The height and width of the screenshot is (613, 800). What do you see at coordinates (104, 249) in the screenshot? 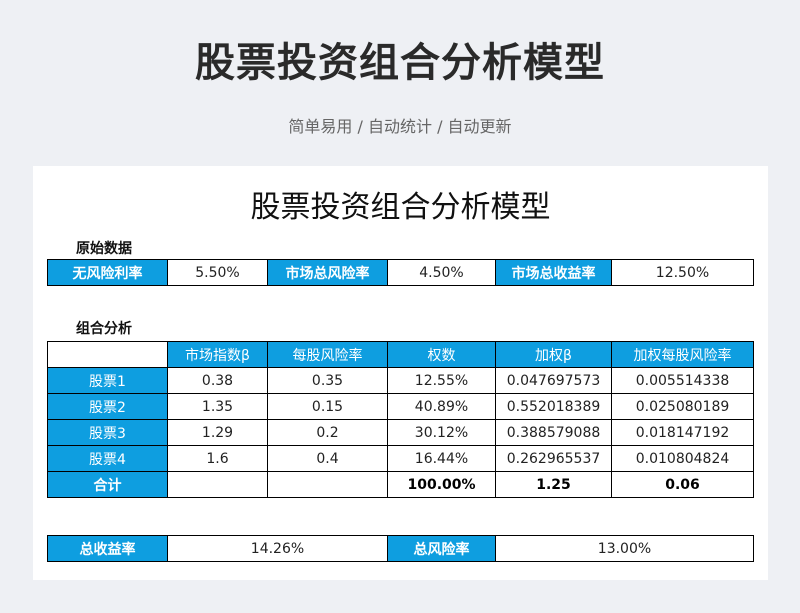
I see `raw-data-section-label: 原始数据` at bounding box center [104, 249].